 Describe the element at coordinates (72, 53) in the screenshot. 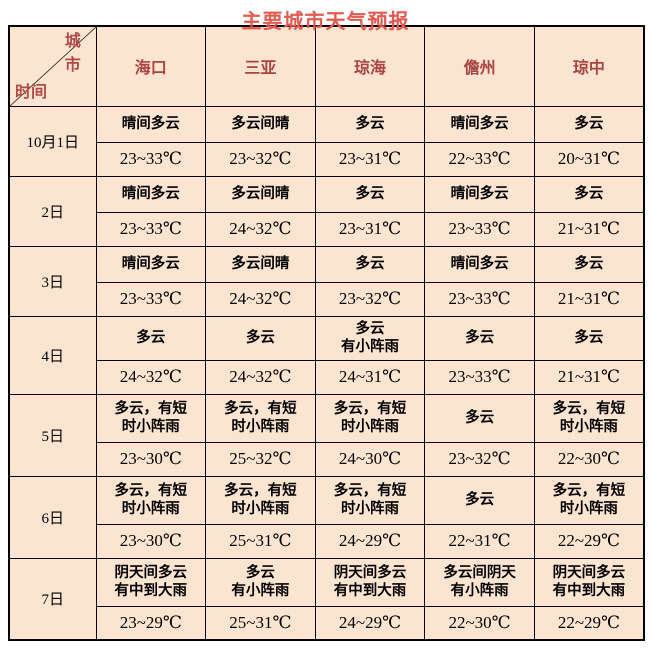

I see `corner-city-label: 城市` at that location.